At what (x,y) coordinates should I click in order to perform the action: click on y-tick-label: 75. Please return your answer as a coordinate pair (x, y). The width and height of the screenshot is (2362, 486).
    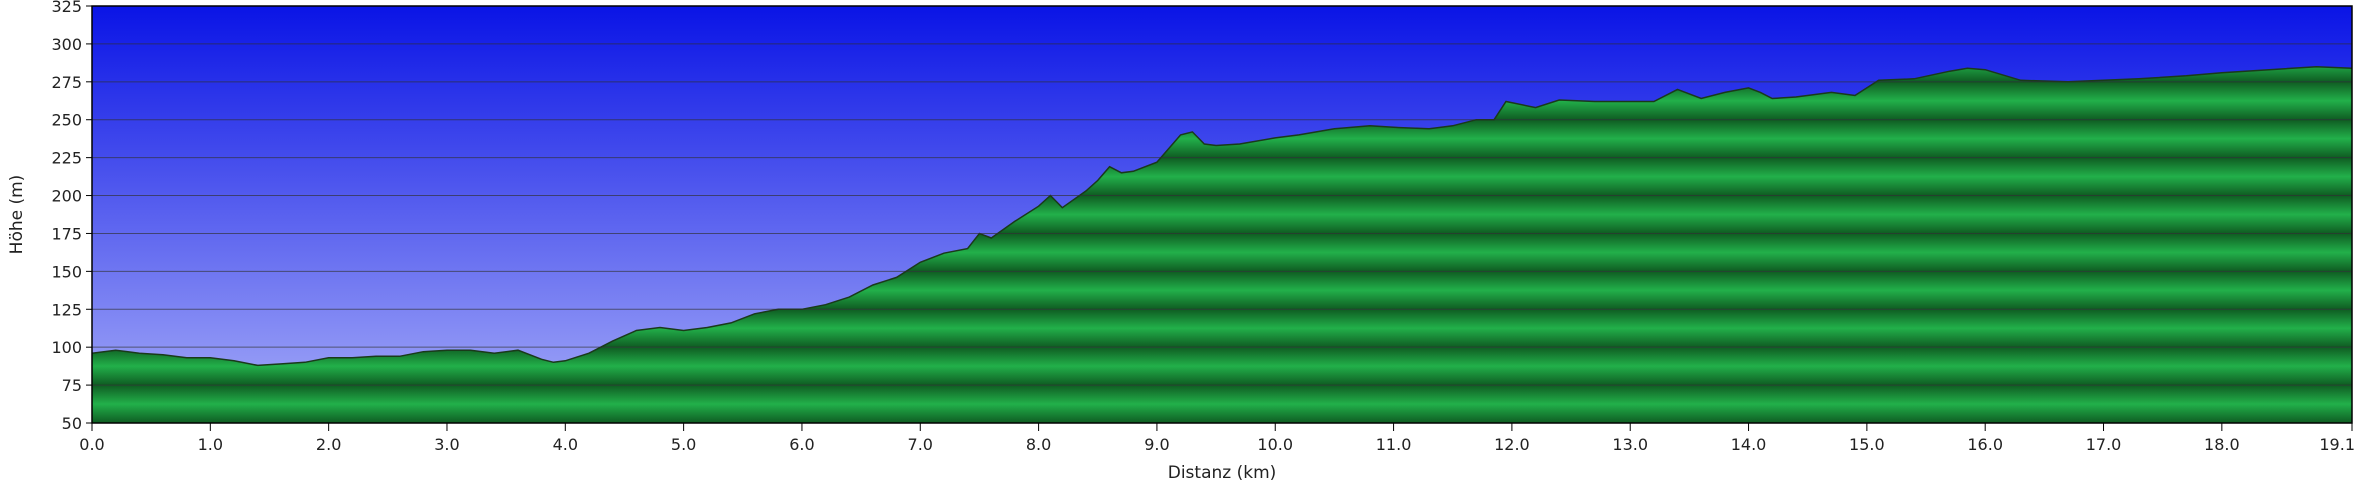
    Looking at the image, I should click on (72, 385).